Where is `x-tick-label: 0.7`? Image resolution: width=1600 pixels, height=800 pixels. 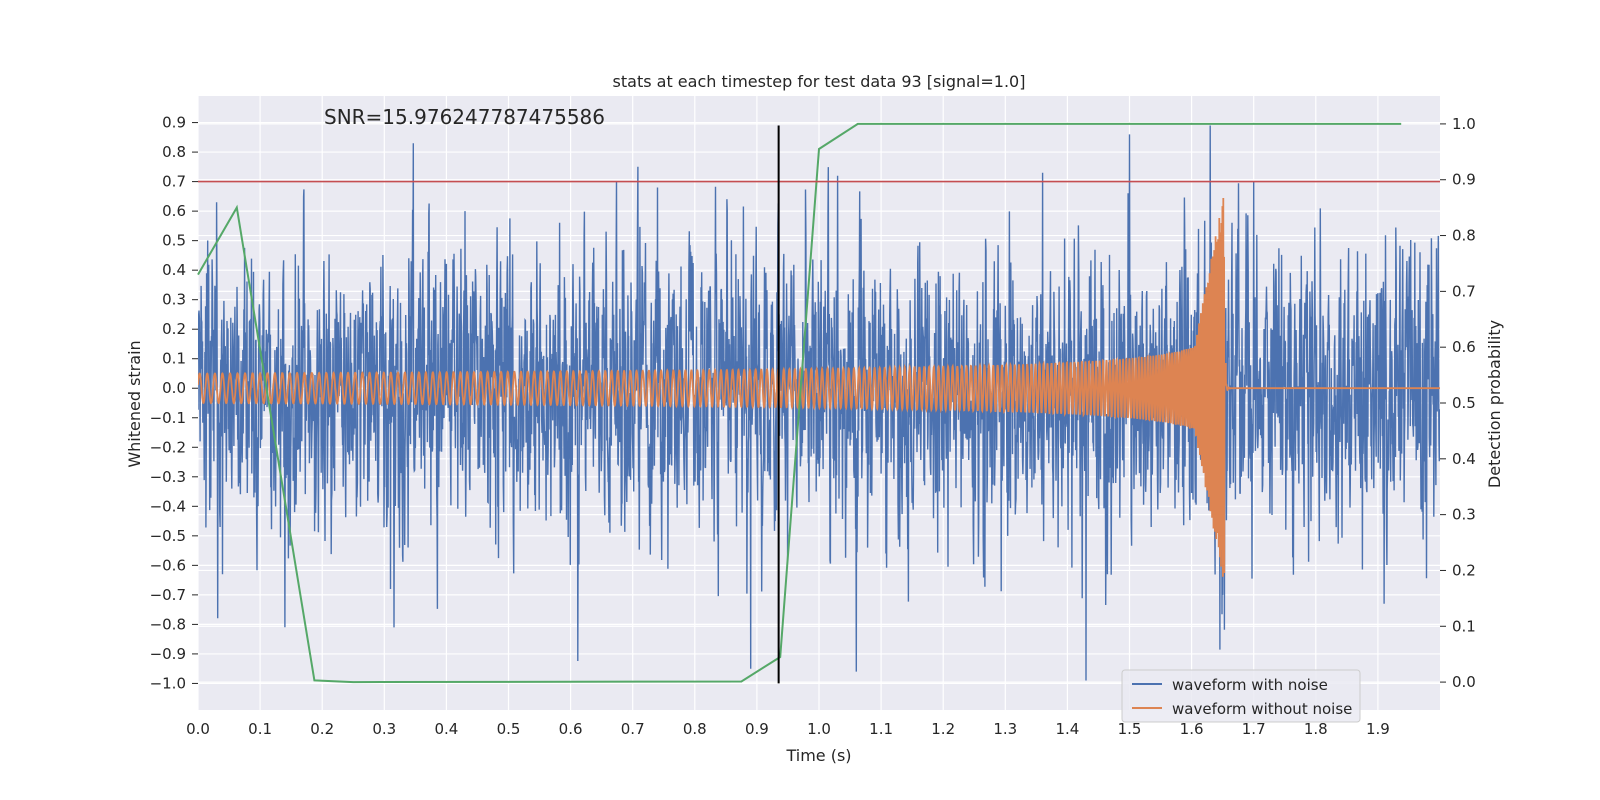 x-tick-label: 0.7 is located at coordinates (633, 729).